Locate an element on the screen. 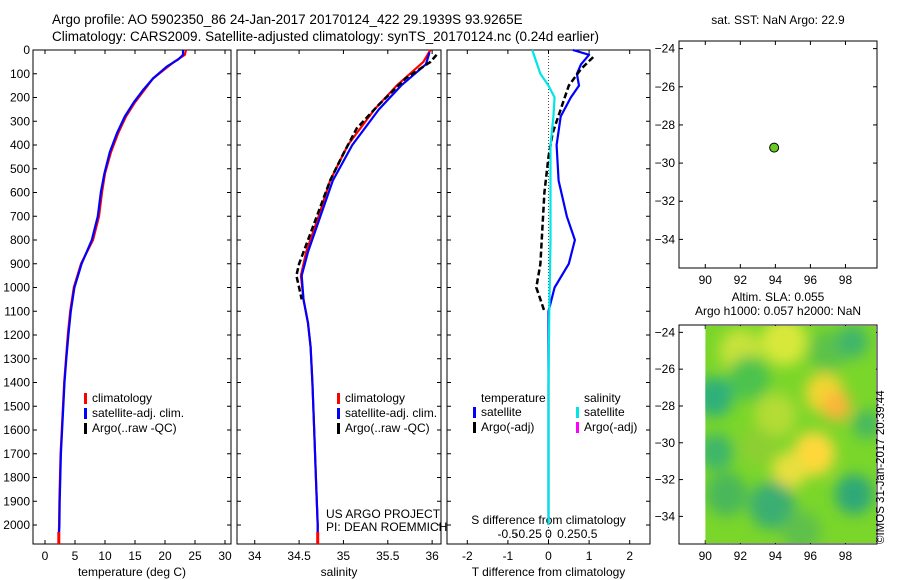 This screenshot has width=900, height=580. sla-heatmap is located at coordinates (791, 434).